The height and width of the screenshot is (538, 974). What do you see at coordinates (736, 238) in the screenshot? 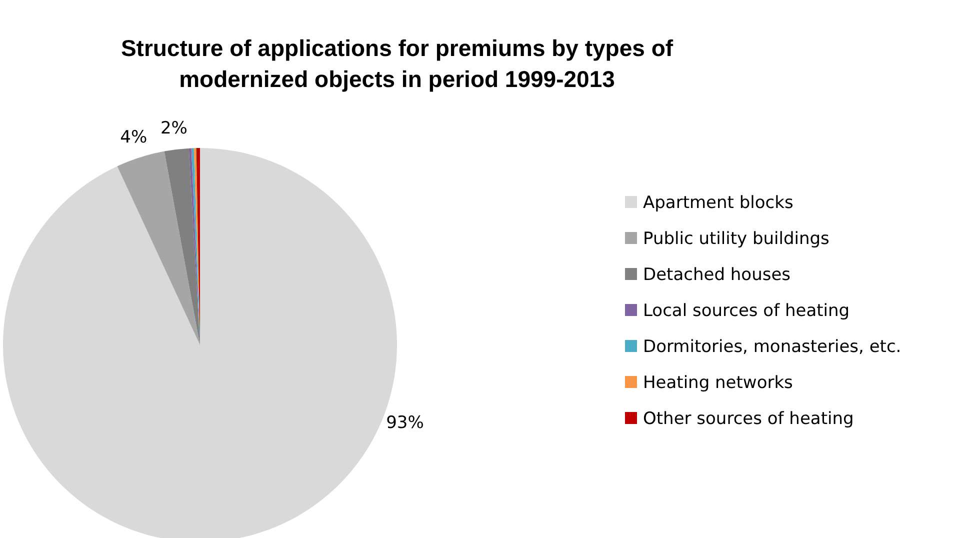
I see `legend-label: Public utility buildings` at bounding box center [736, 238].